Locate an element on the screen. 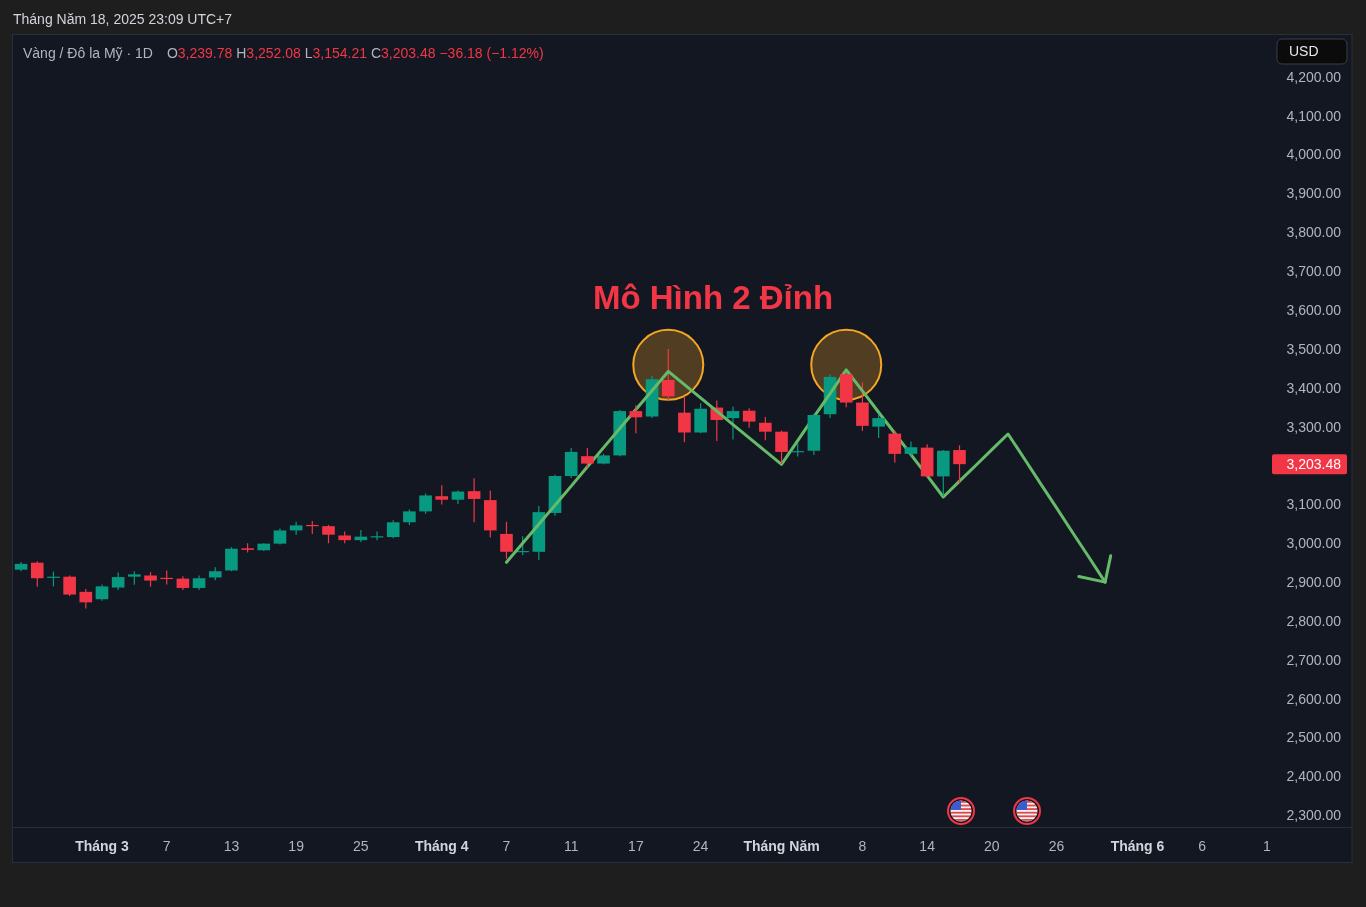  y-tick-label: 3,400.00 is located at coordinates (1314, 387).